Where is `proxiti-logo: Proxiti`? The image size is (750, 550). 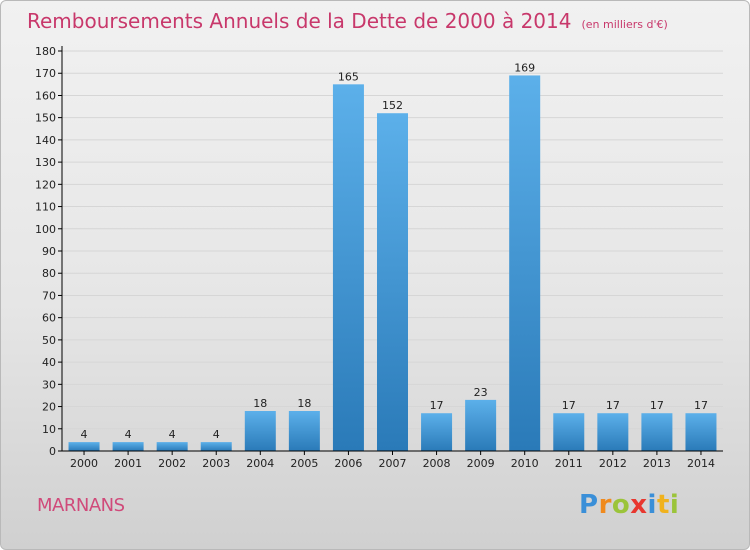
proxiti-logo: Proxiti is located at coordinates (629, 505).